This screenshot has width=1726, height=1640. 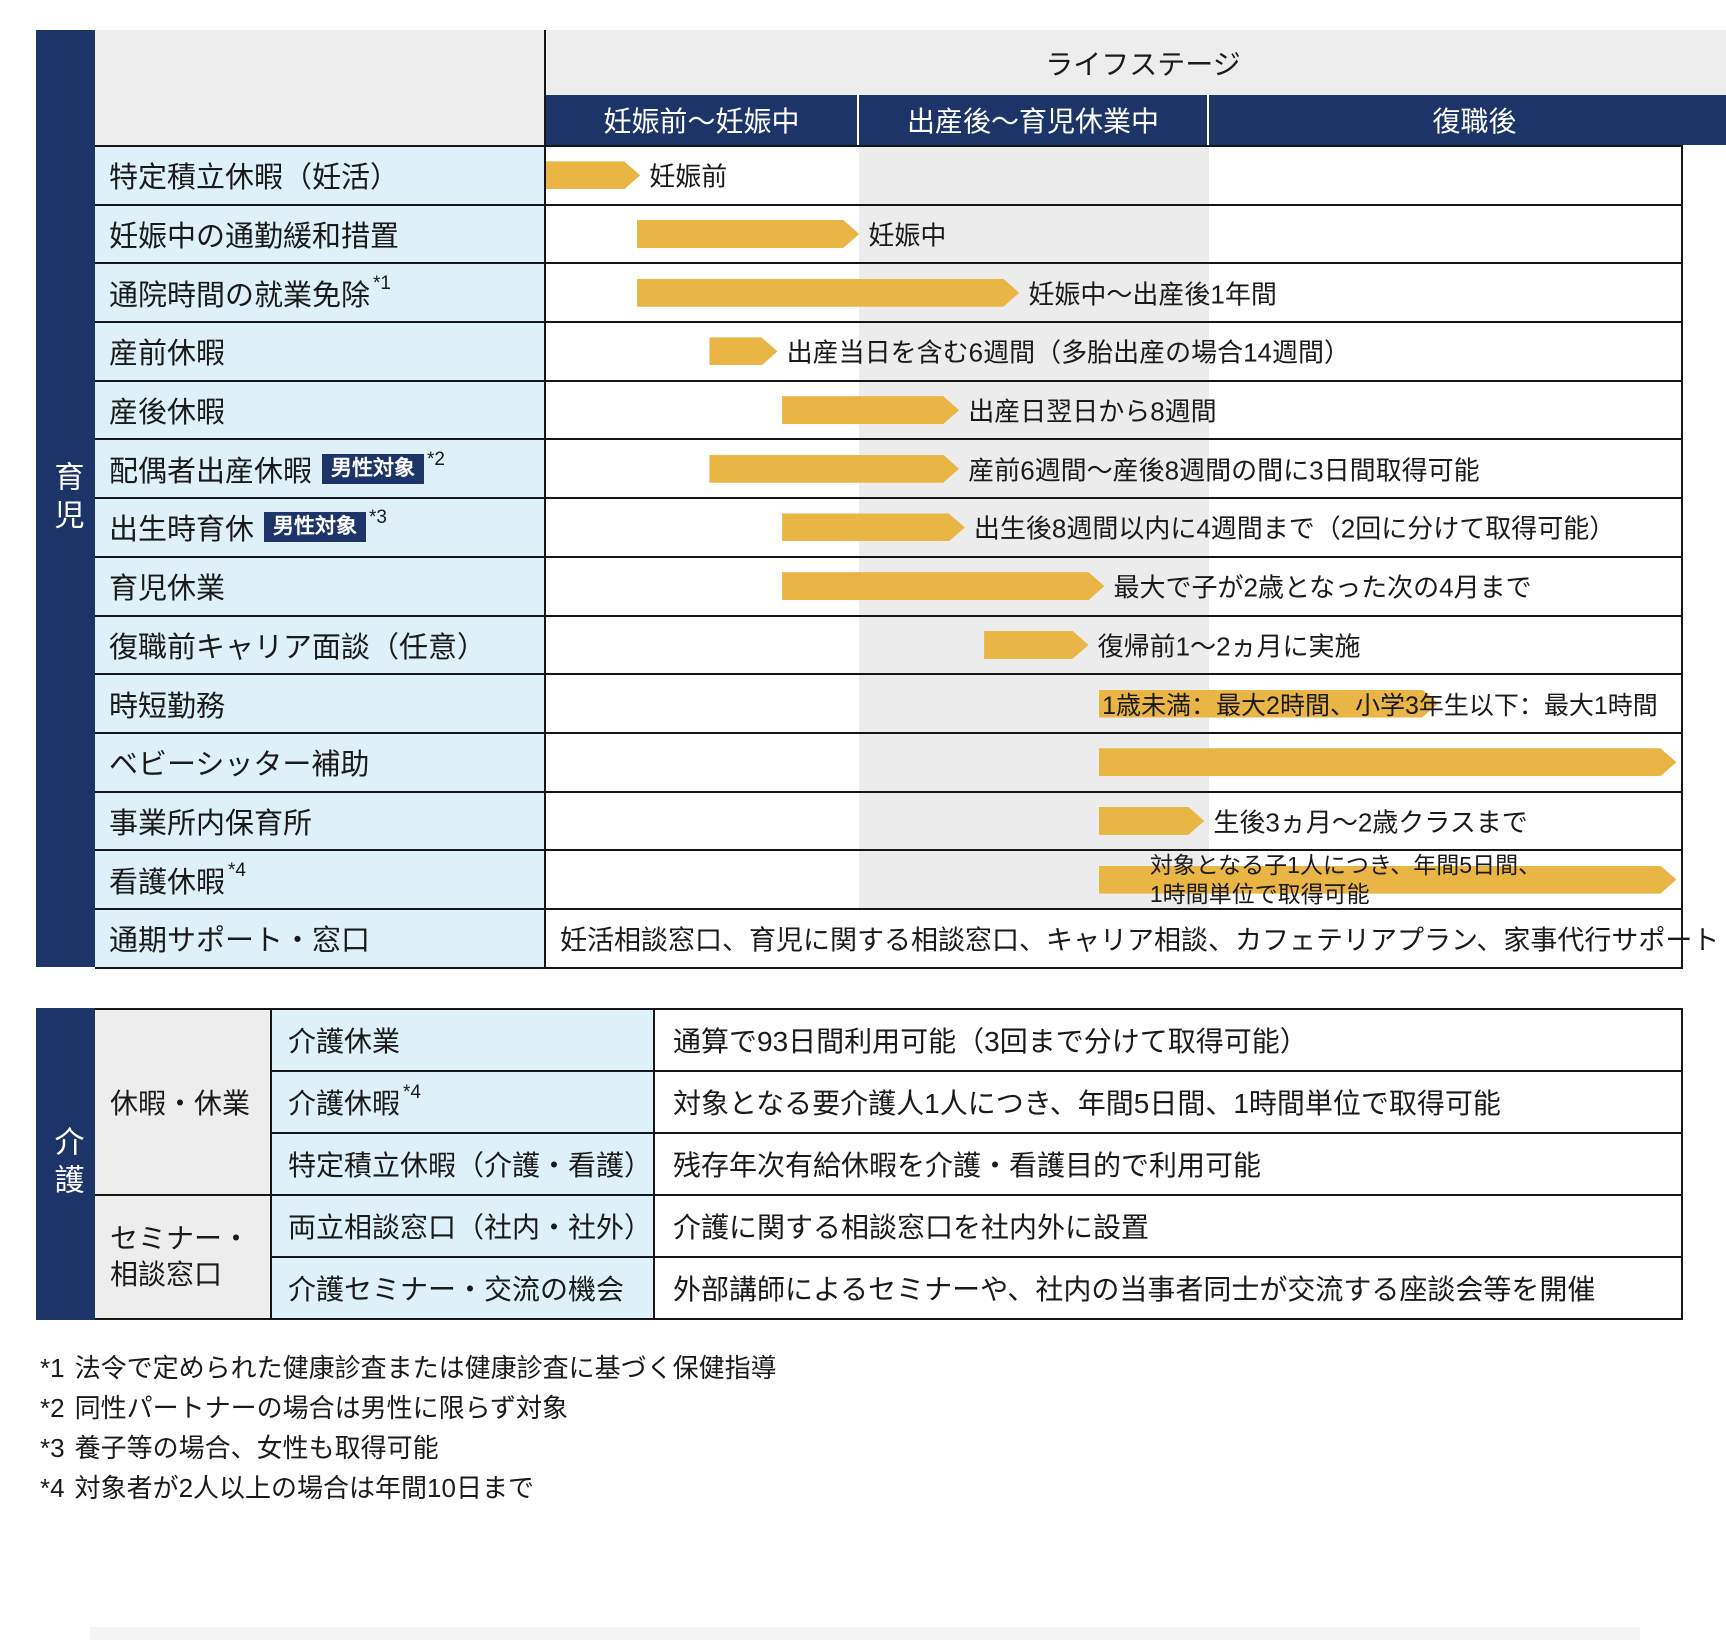 I want to click on table-row: 育児休業 最大で子が2歳となった次の4月まで, so click(x=889, y=587).